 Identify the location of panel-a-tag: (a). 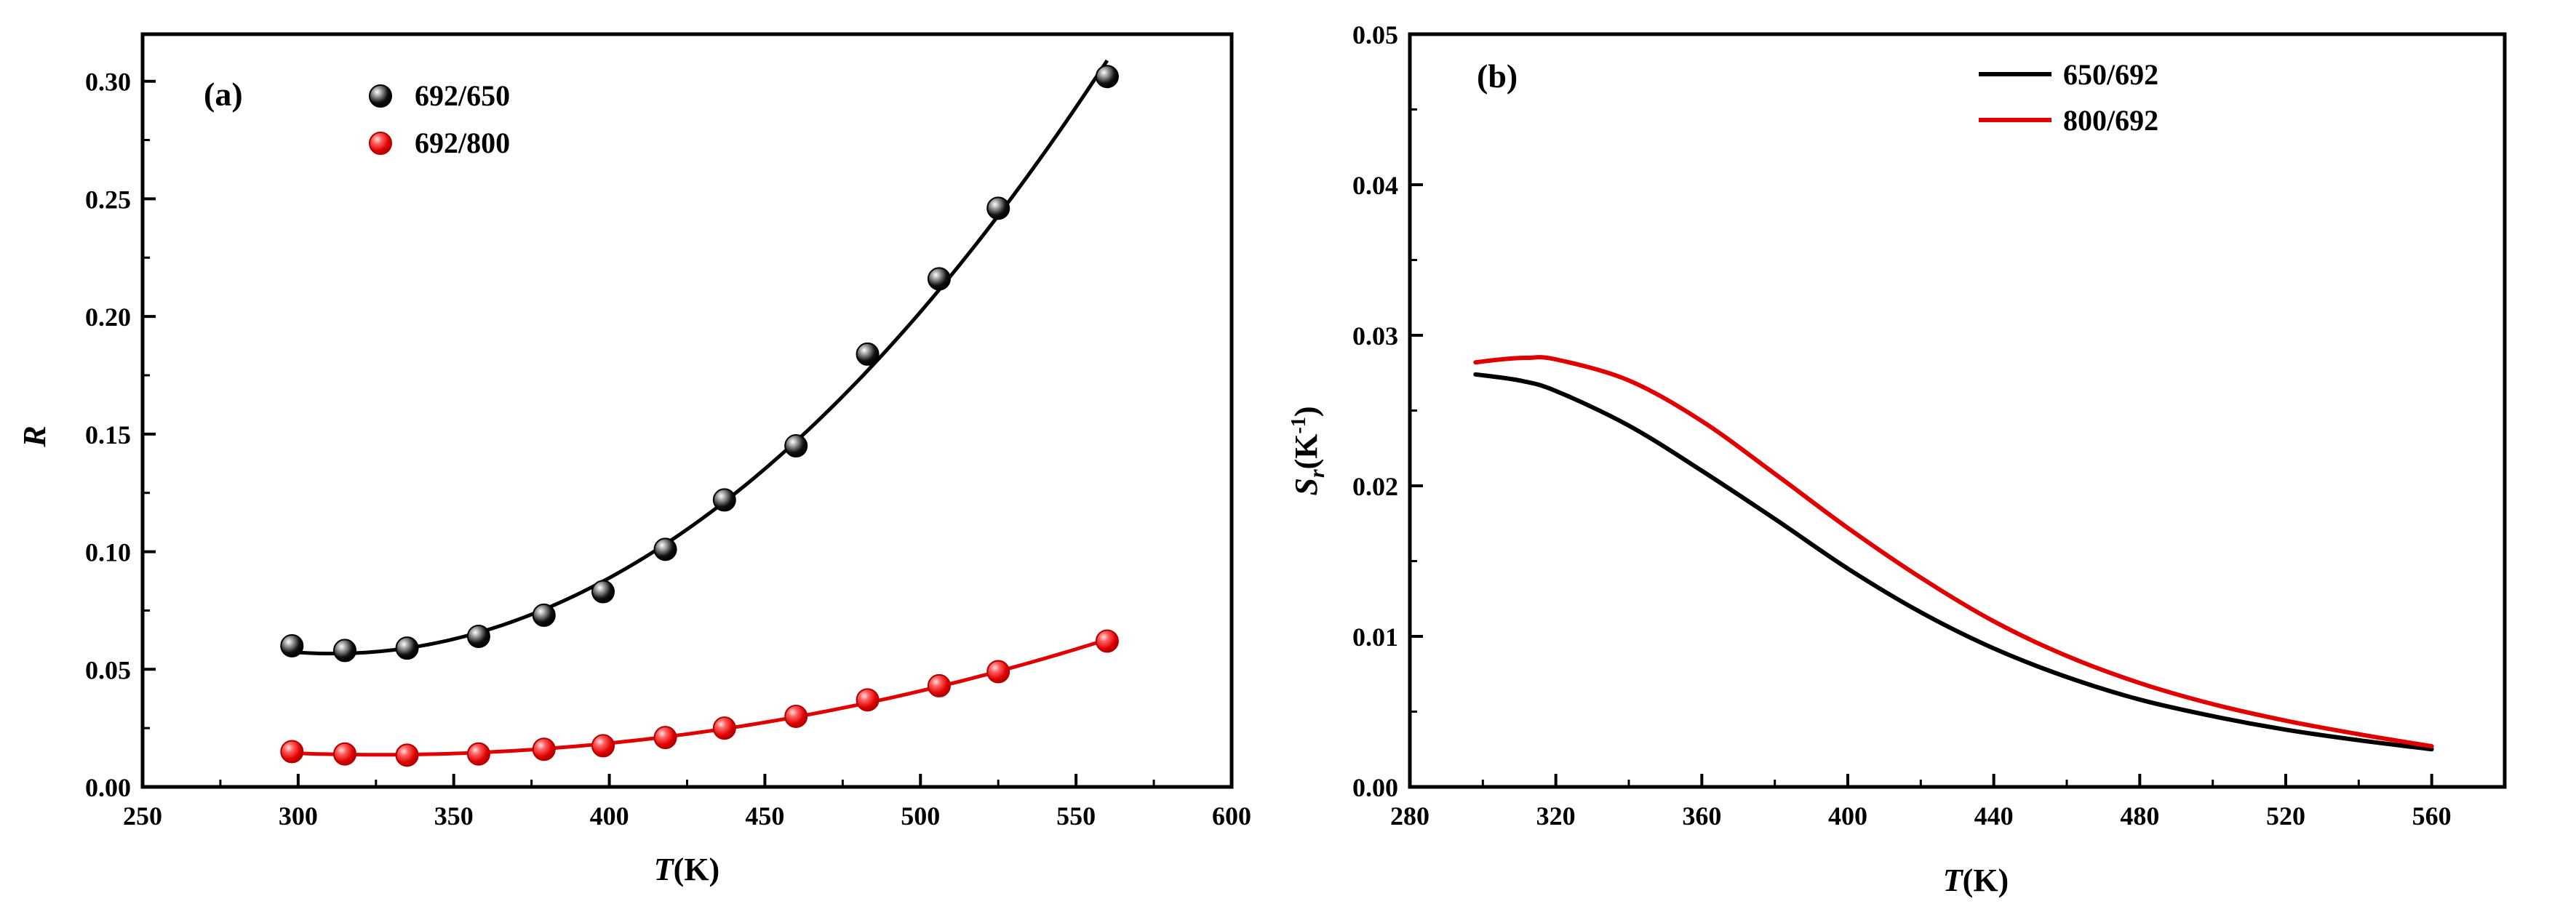
(223, 94).